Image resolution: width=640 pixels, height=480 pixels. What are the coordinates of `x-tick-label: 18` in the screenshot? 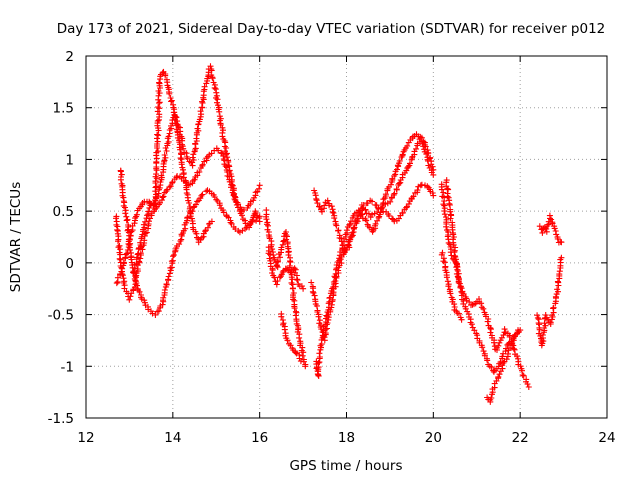 It's located at (346, 438).